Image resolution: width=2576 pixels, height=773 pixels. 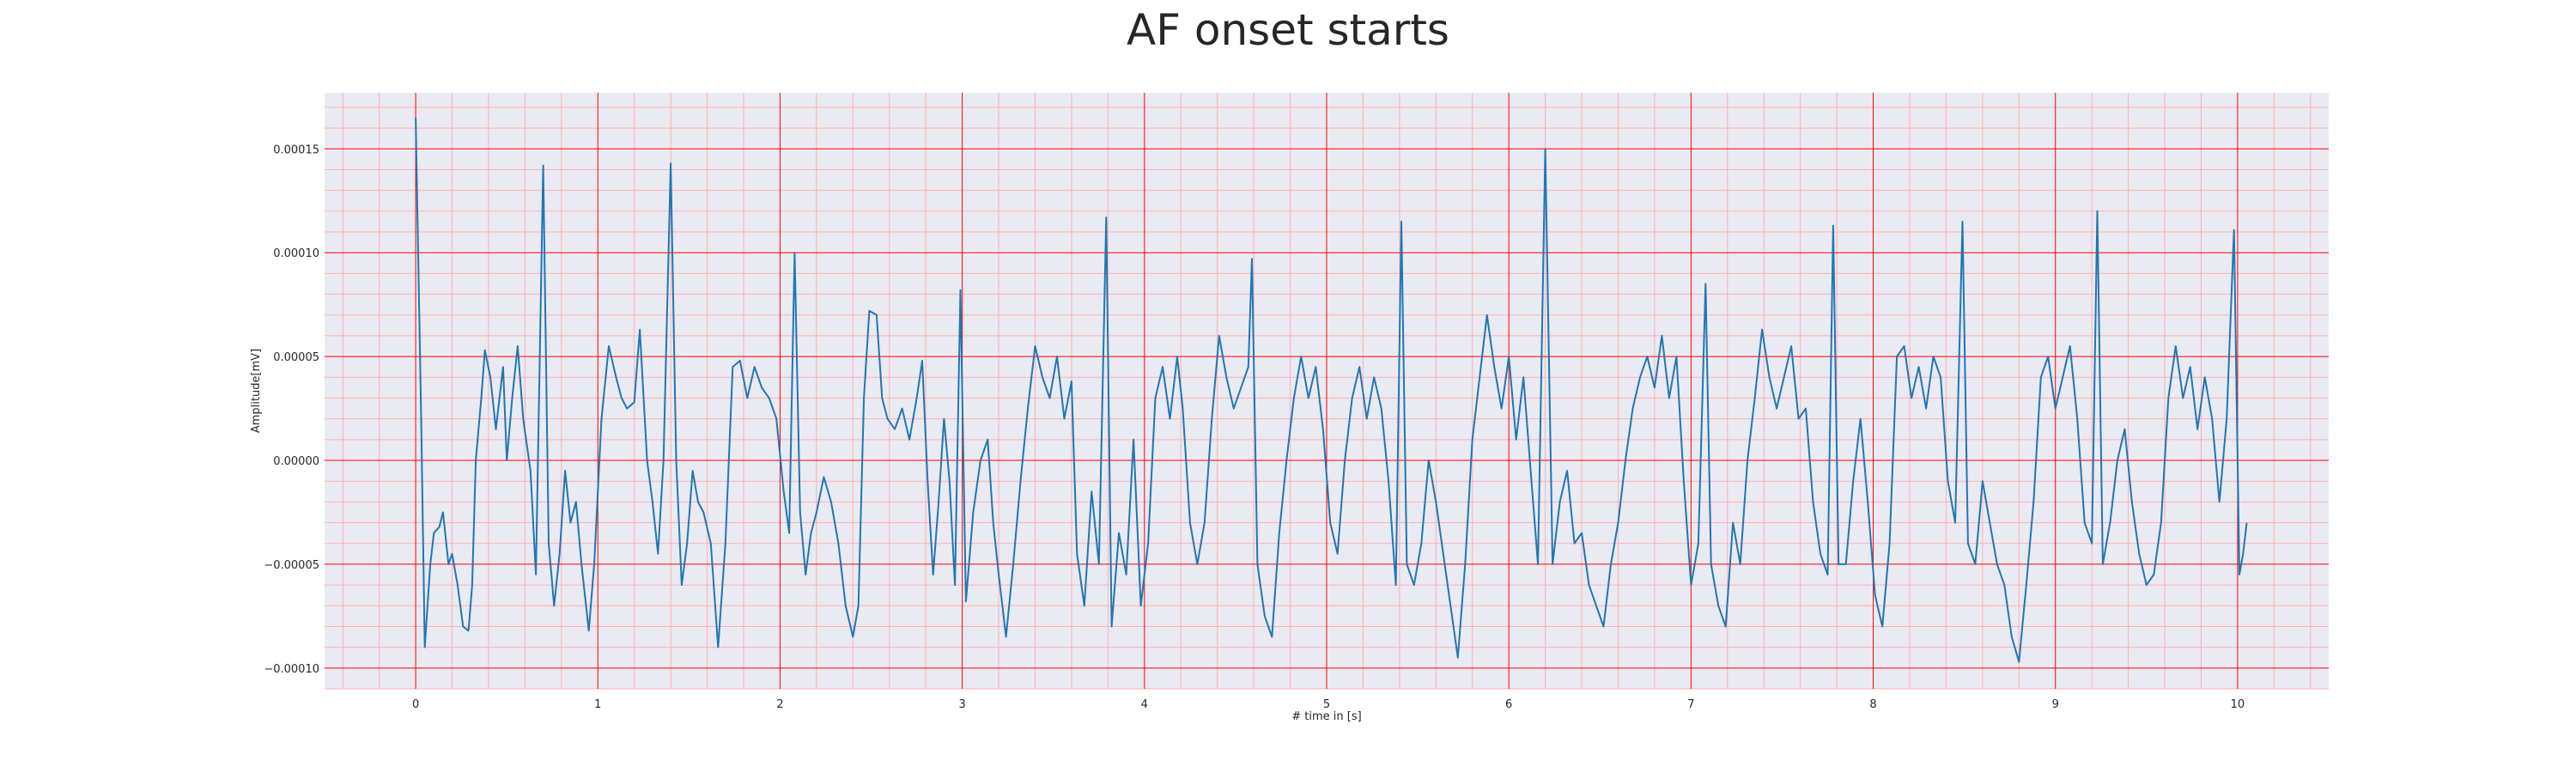 What do you see at coordinates (1144, 704) in the screenshot?
I see `x-tick-label: 4` at bounding box center [1144, 704].